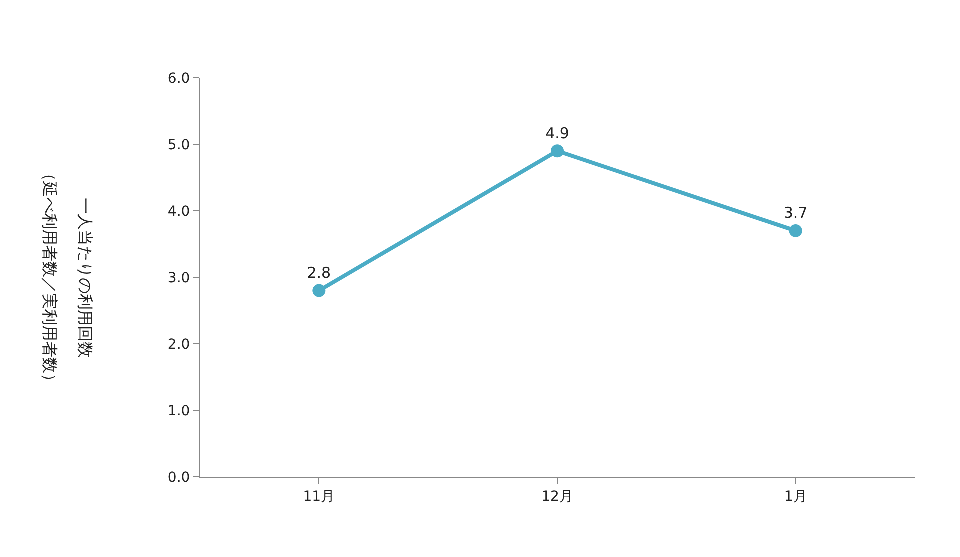  What do you see at coordinates (796, 213) in the screenshot?
I see `data-label: 3.7` at bounding box center [796, 213].